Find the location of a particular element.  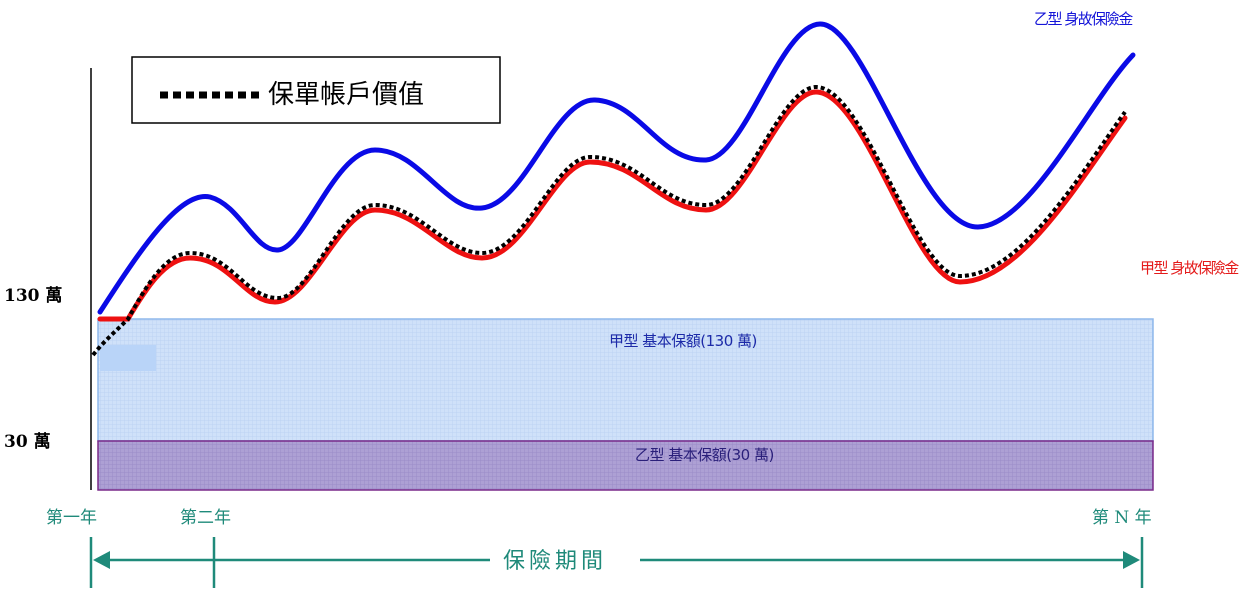

legend-box is located at coordinates (316, 90).